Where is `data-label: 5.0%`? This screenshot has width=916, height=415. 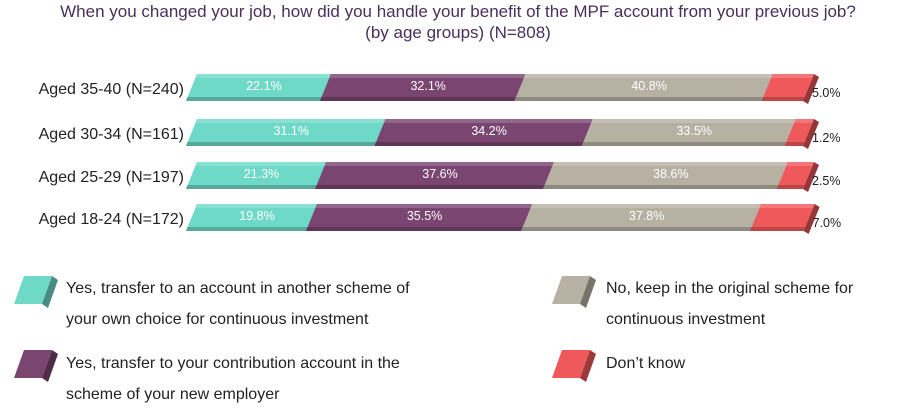
data-label: 5.0% is located at coordinates (826, 93).